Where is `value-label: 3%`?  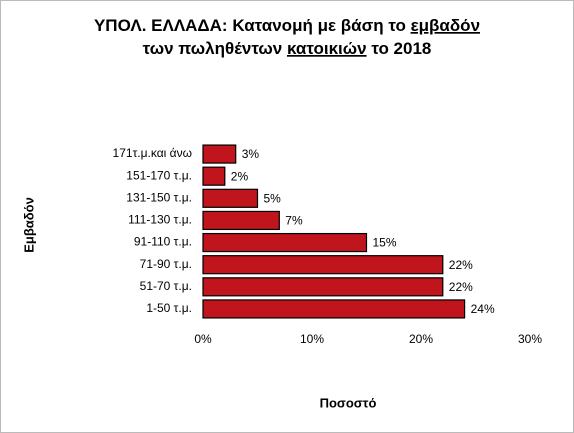 value-label: 3% is located at coordinates (251, 154).